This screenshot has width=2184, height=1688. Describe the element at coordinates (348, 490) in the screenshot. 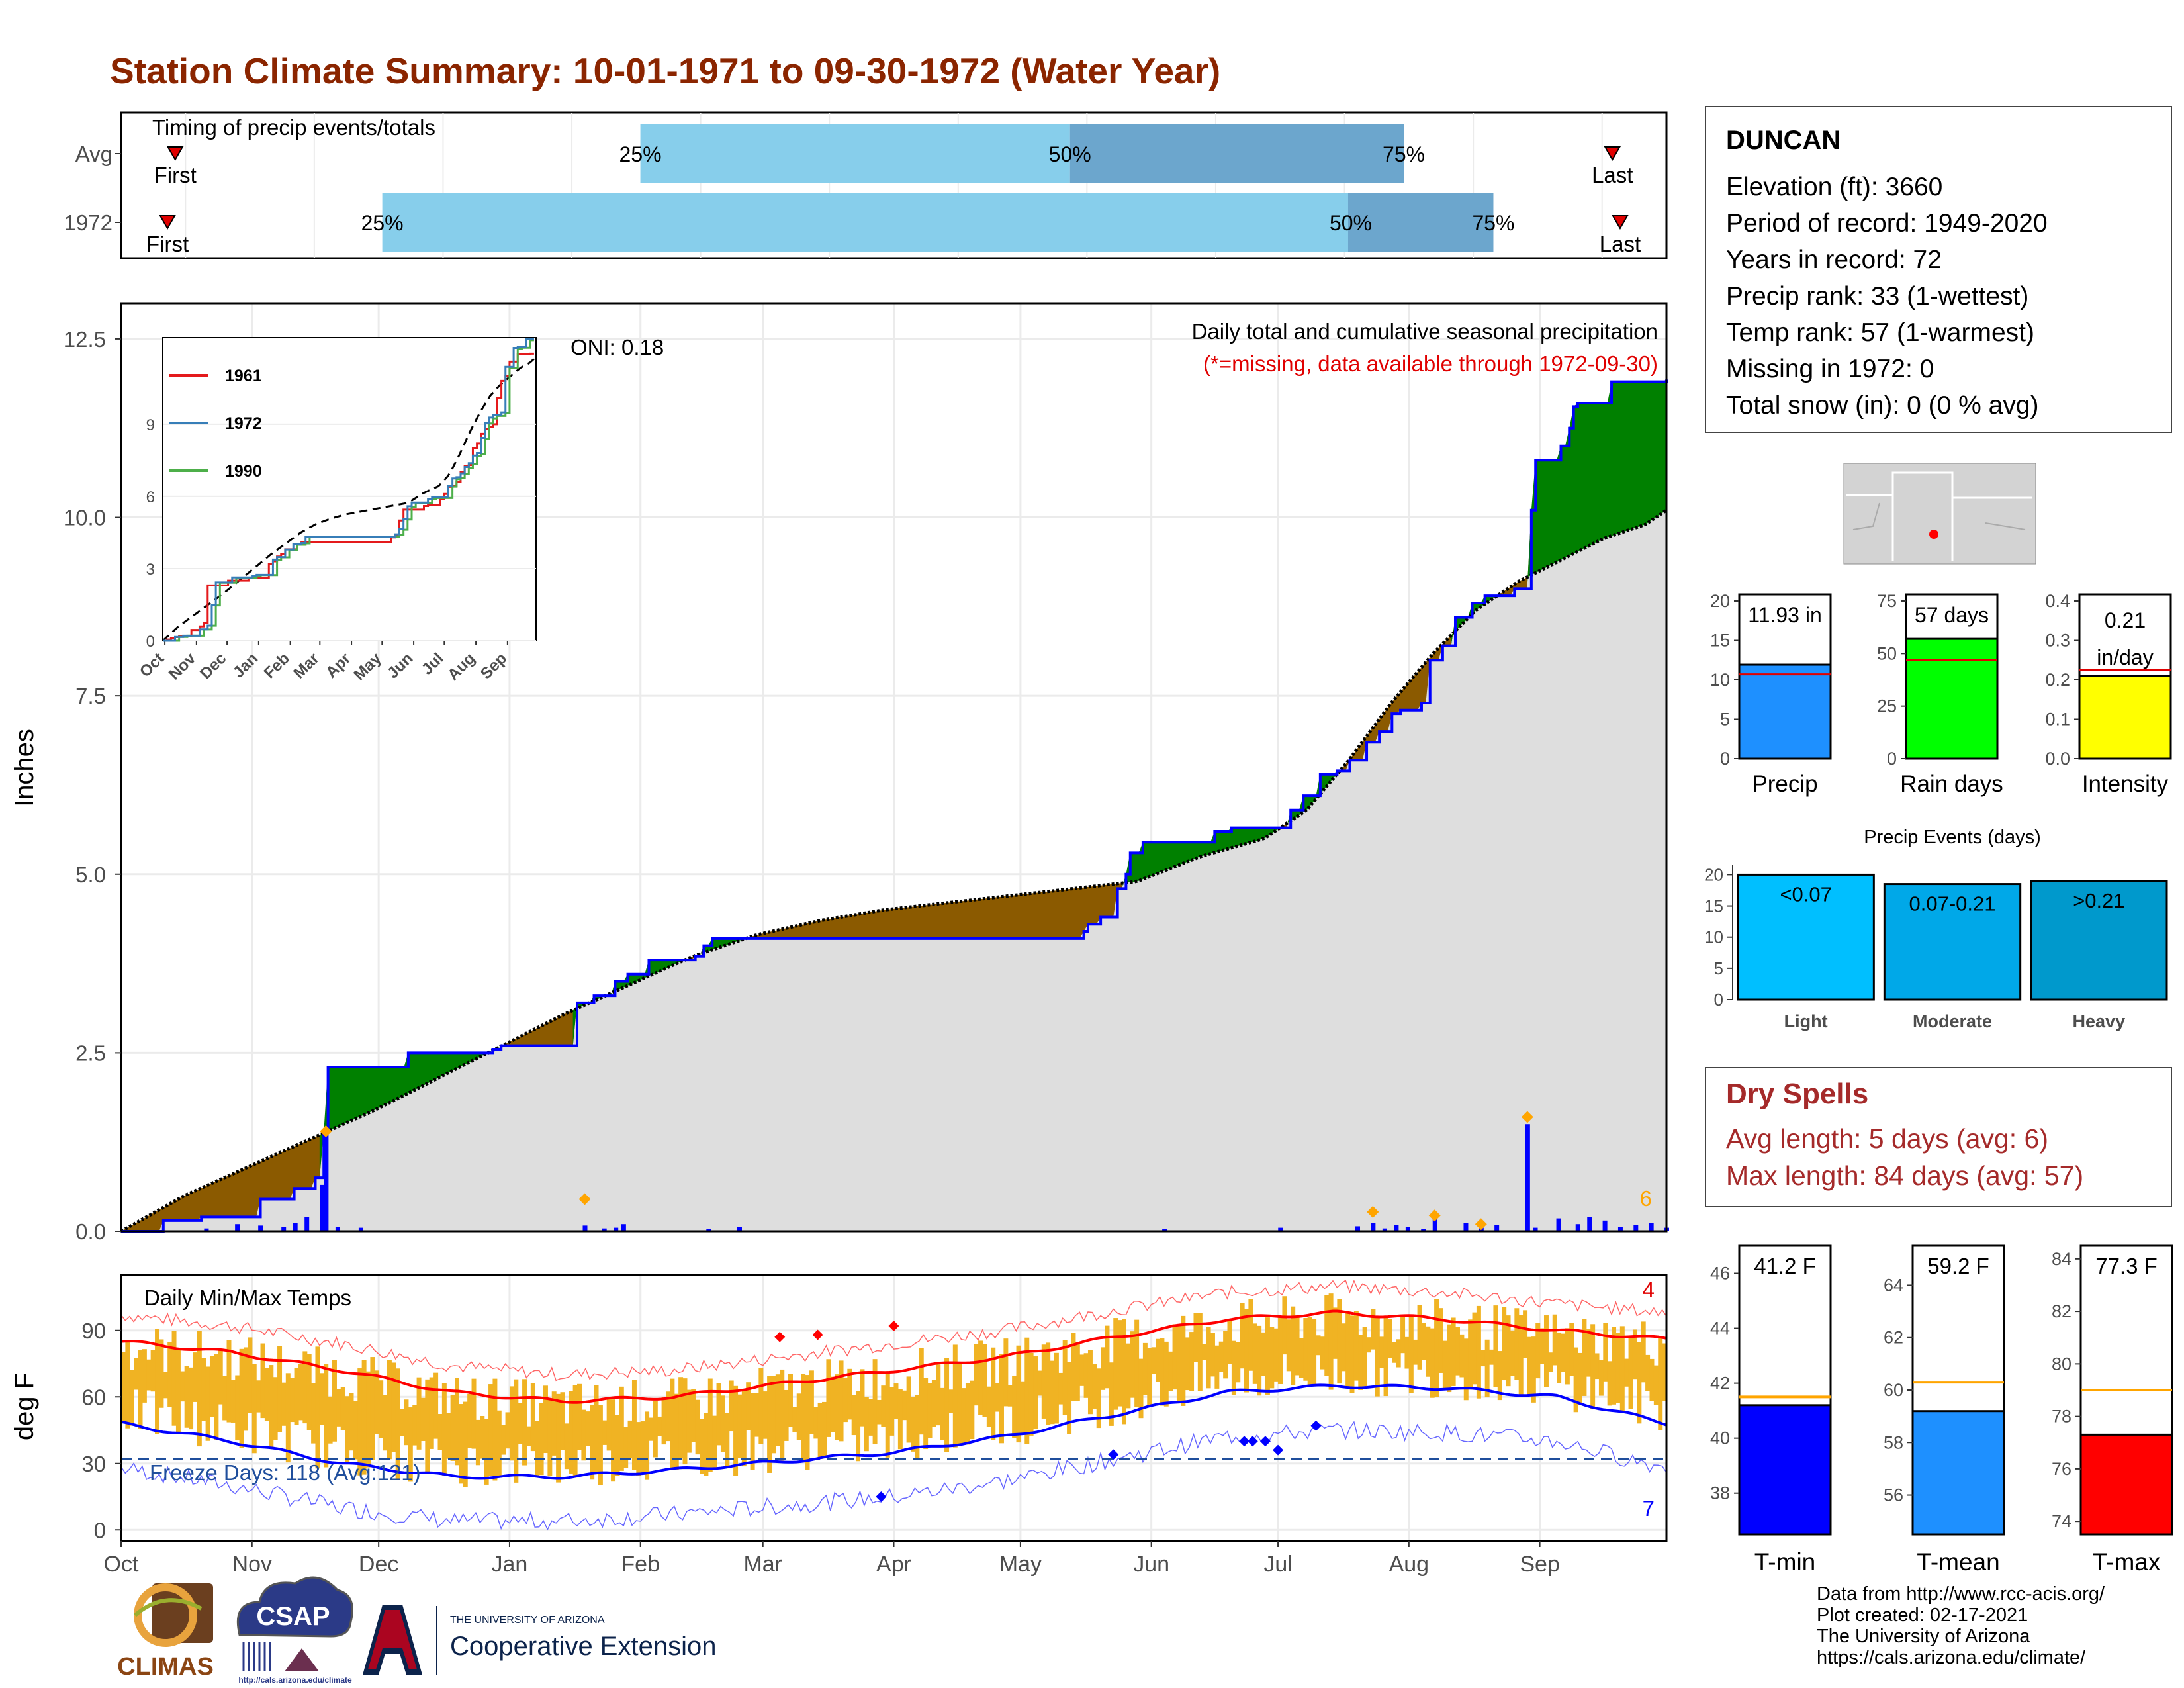

I see `inset-line-1972` at that location.